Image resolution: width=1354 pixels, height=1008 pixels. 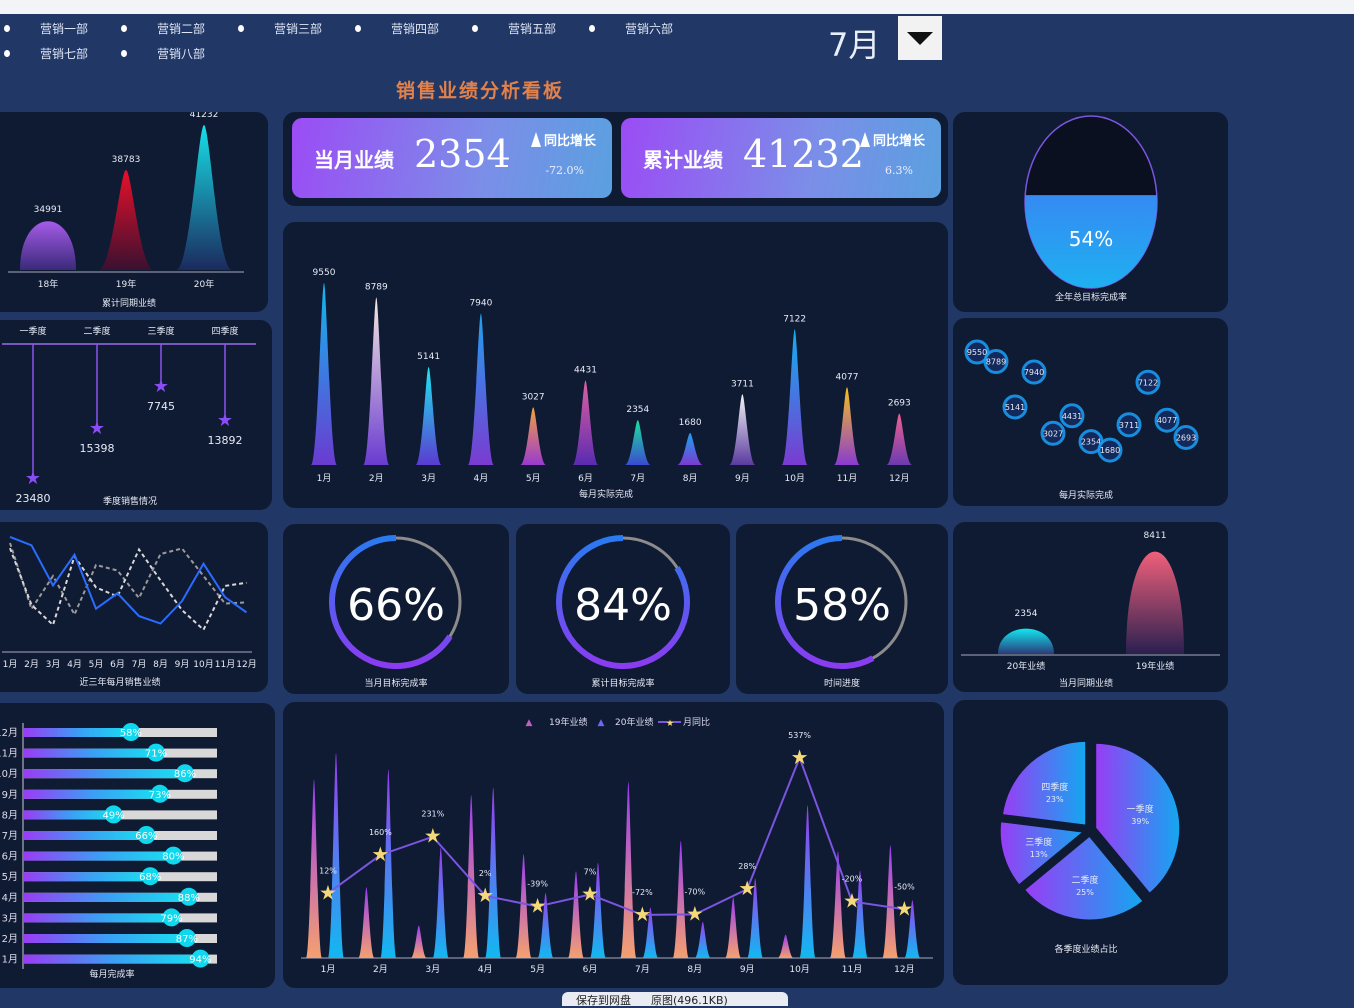 What do you see at coordinates (189, 898) in the screenshot?
I see `data-label: 88%` at bounding box center [189, 898].